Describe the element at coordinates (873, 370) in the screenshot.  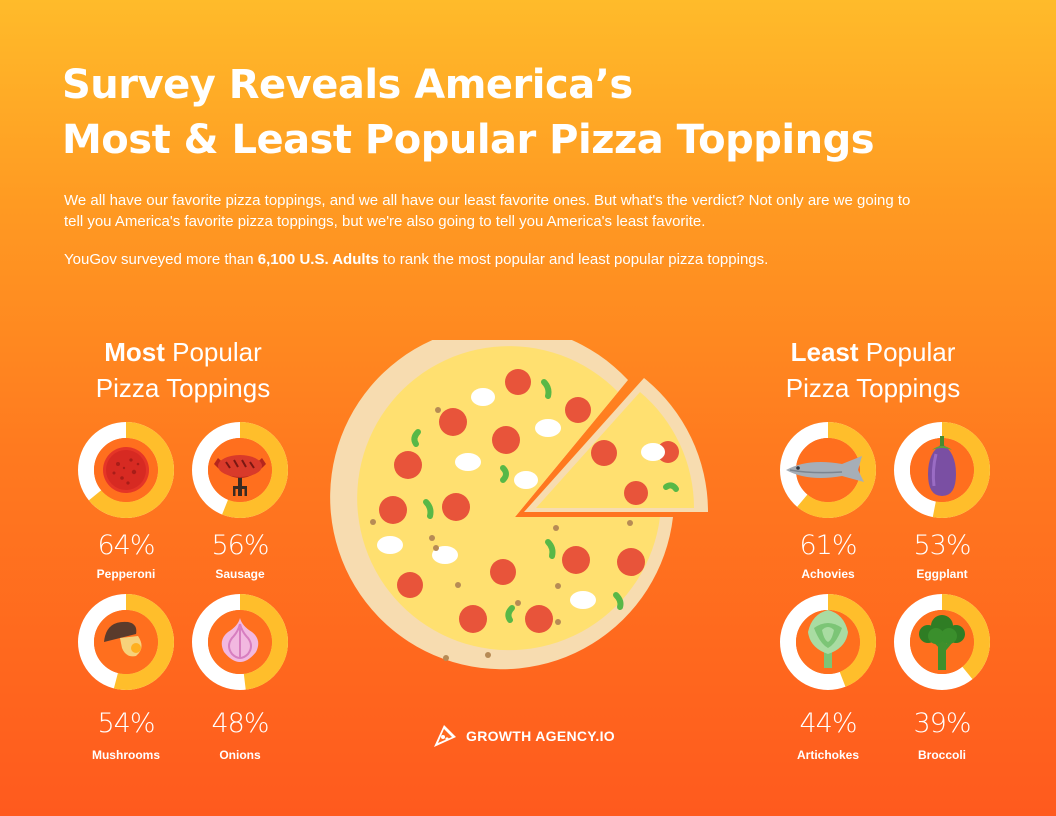
I see `least-popular-heading: Least Popular Pizza Toppings` at that location.